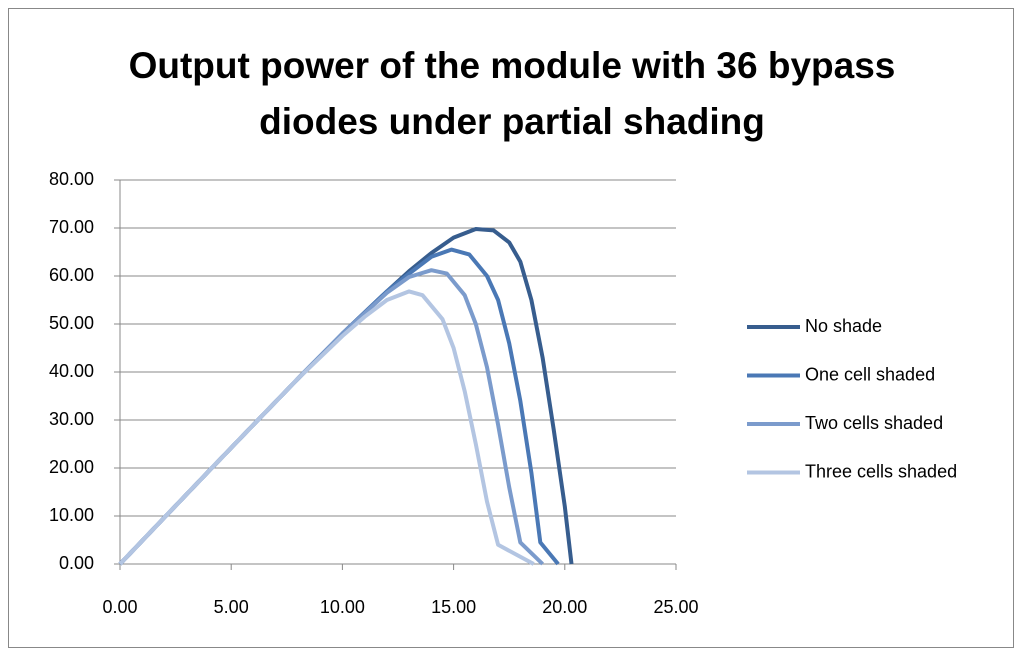 Image resolution: width=1024 pixels, height=648 pixels. I want to click on legend-label: One cell shaded, so click(870, 374).